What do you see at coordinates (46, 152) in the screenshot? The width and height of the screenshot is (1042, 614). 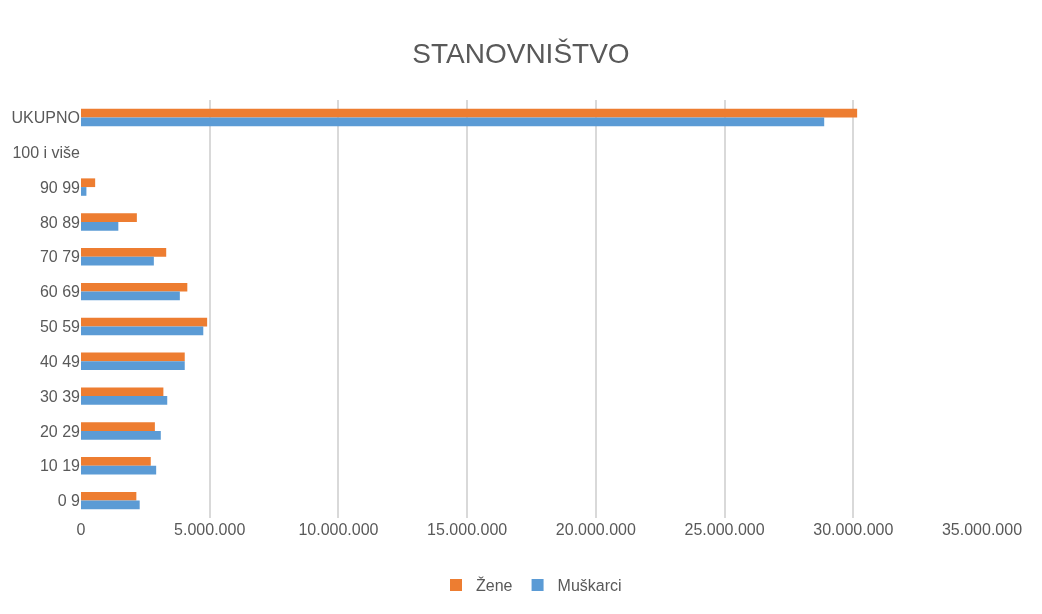 I see `y-tick-label: 100 i više` at bounding box center [46, 152].